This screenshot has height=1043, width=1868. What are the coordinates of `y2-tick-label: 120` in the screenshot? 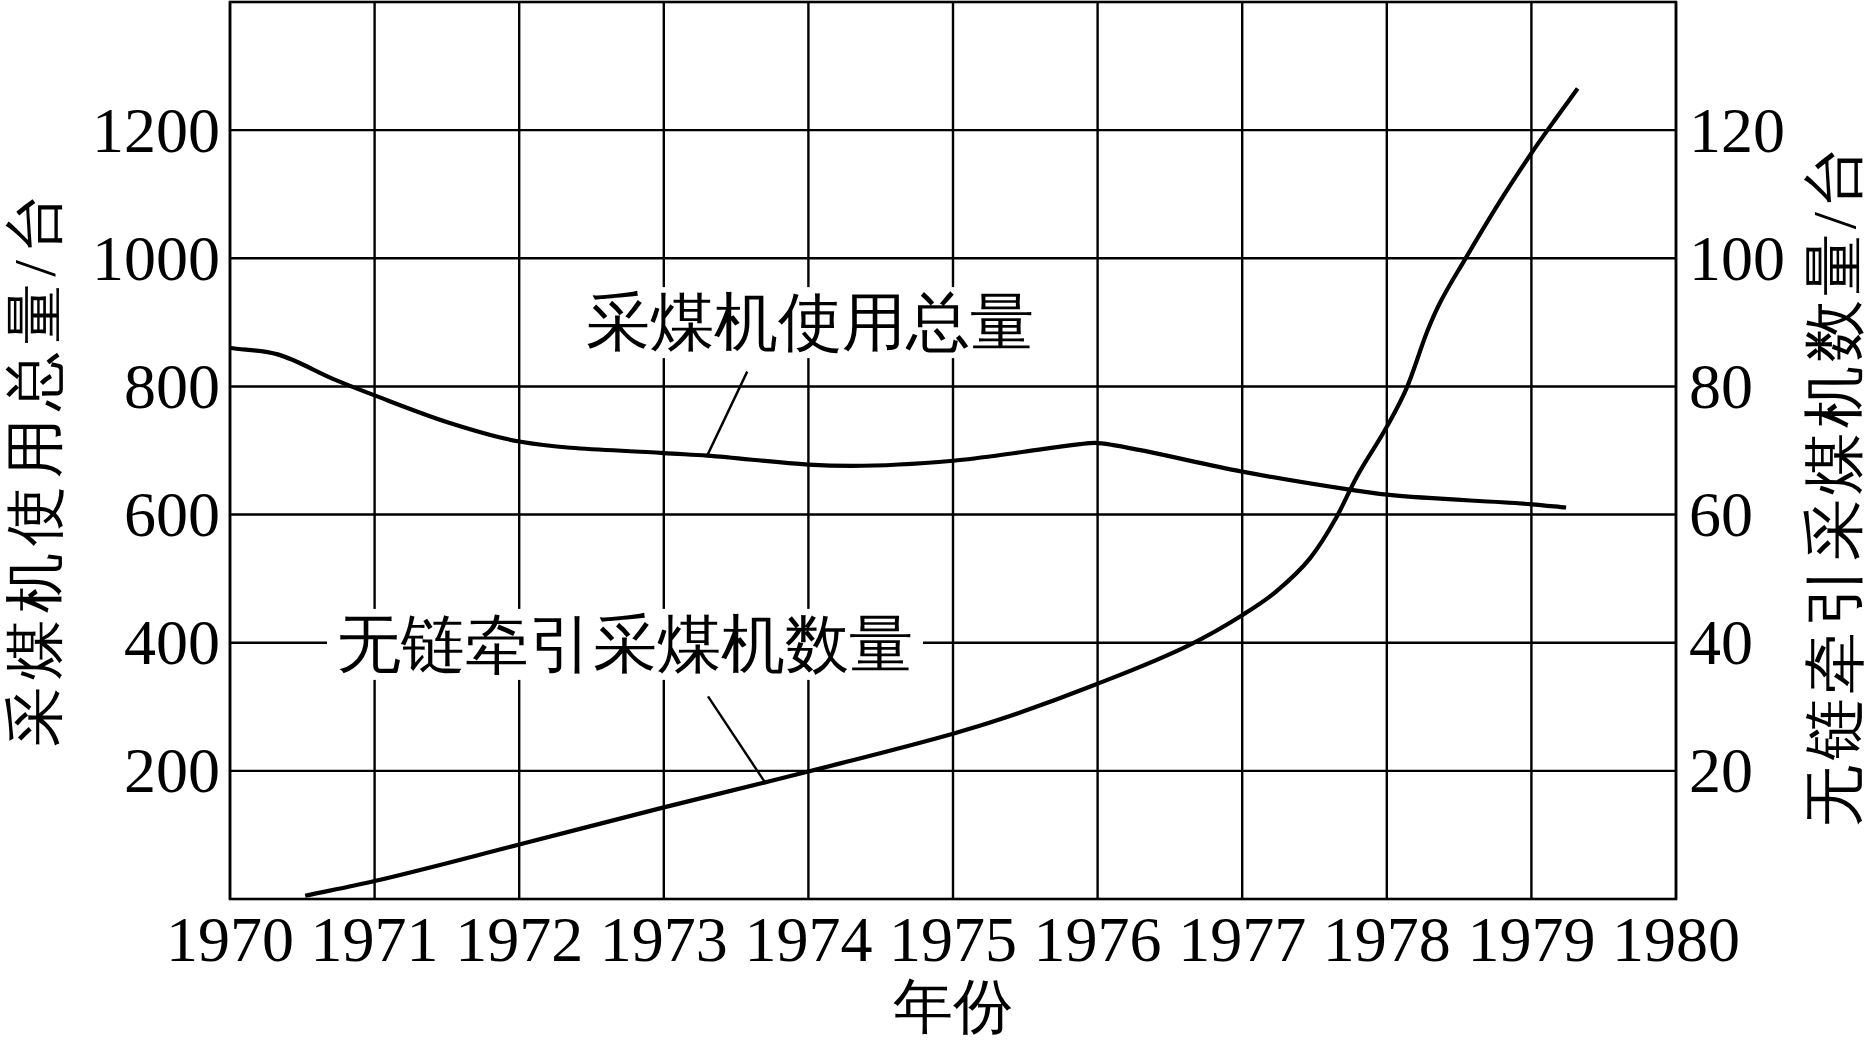 It's located at (1737, 130).